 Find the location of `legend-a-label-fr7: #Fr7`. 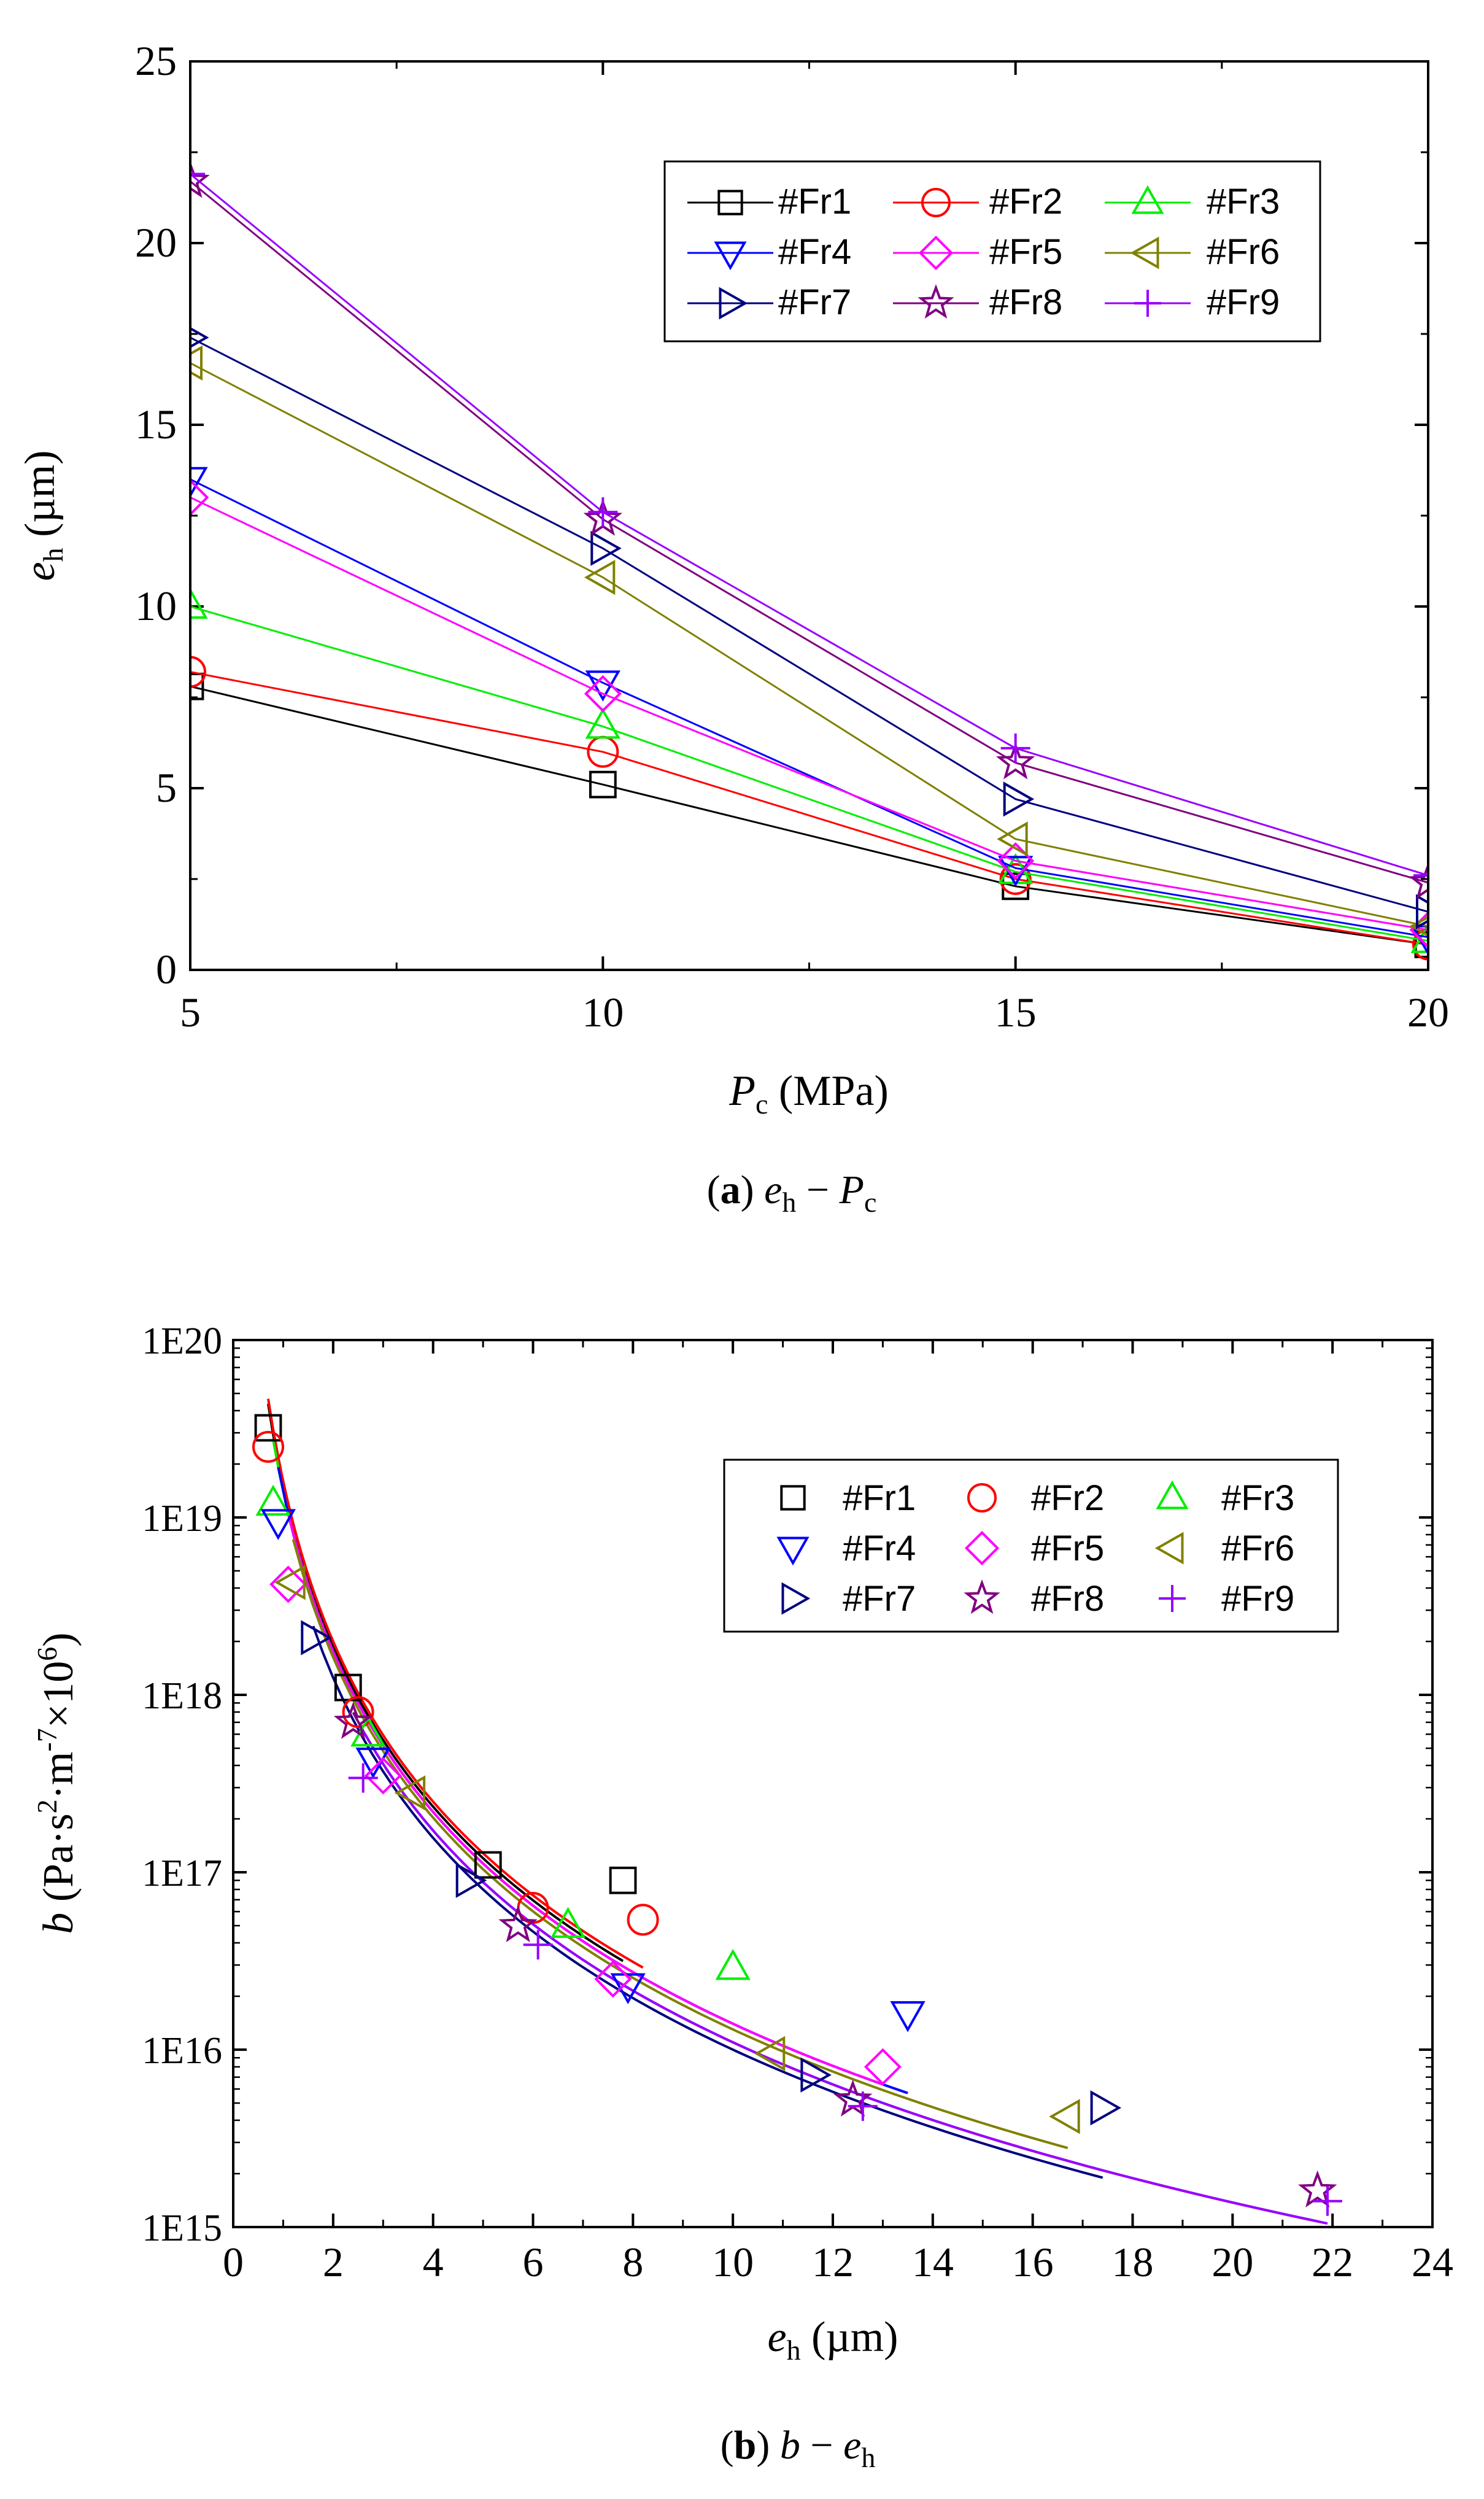

legend-a-label-fr7: #Fr7 is located at coordinates (815, 302).